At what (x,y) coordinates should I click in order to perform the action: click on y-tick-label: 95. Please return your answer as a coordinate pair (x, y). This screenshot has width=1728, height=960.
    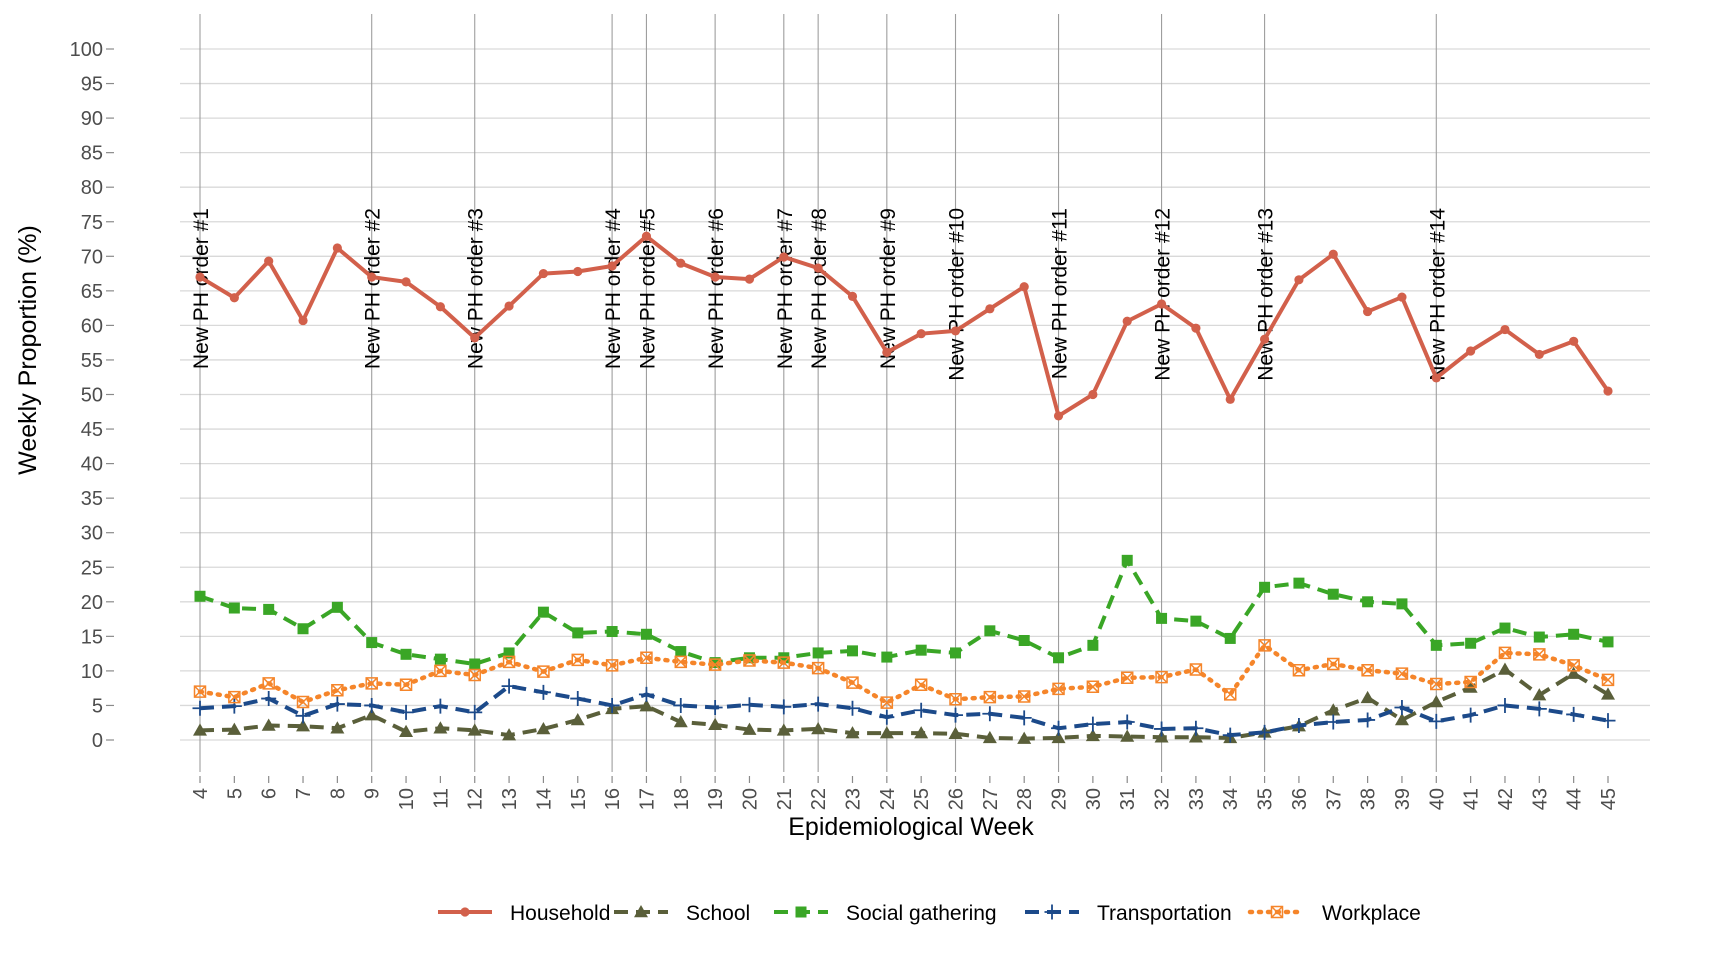
    Looking at the image, I should click on (92, 85).